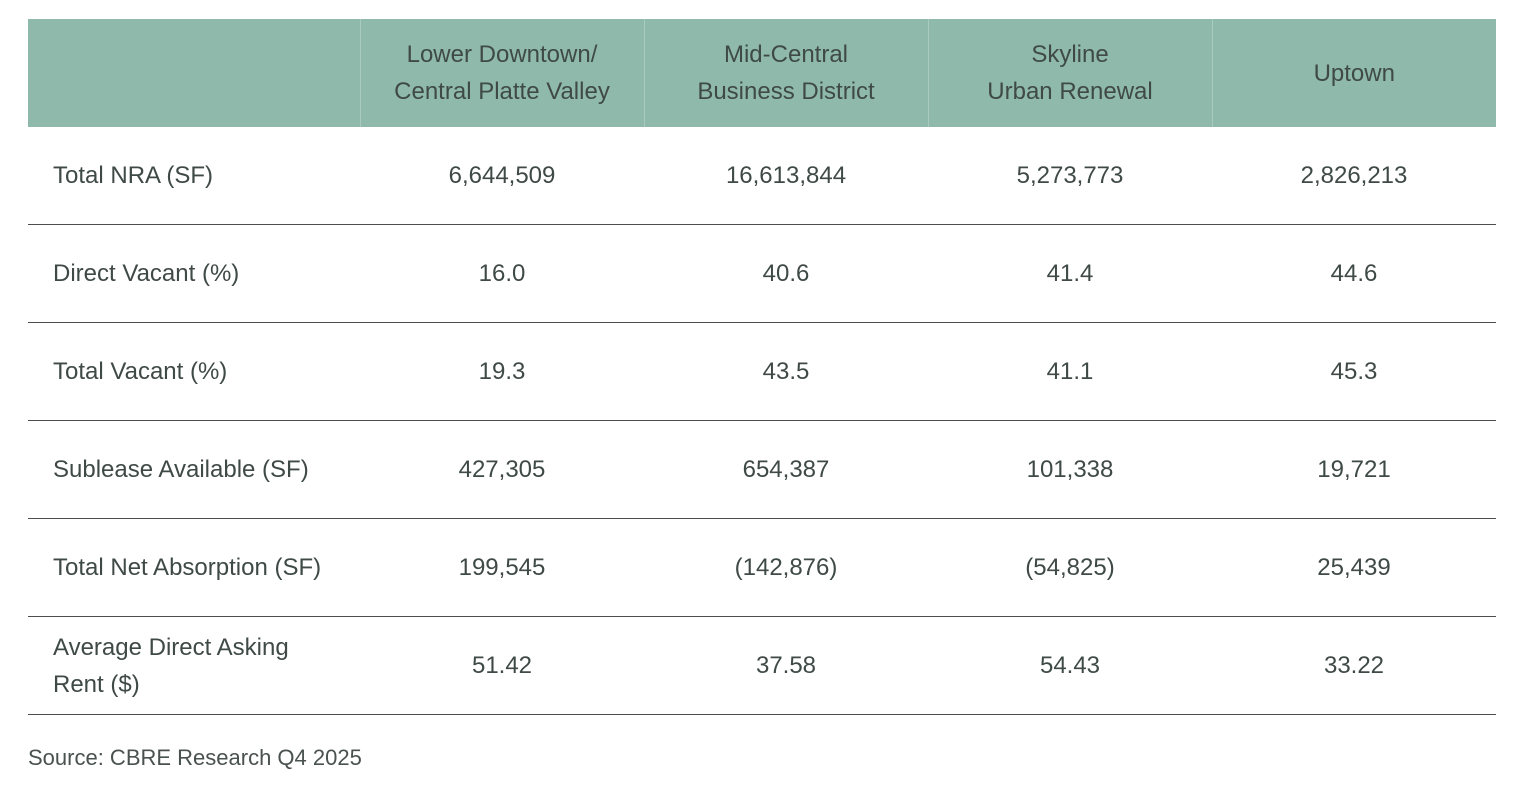 This screenshot has width=1526, height=790. What do you see at coordinates (1070, 567) in the screenshot?
I see `value-cell: (54,825)` at bounding box center [1070, 567].